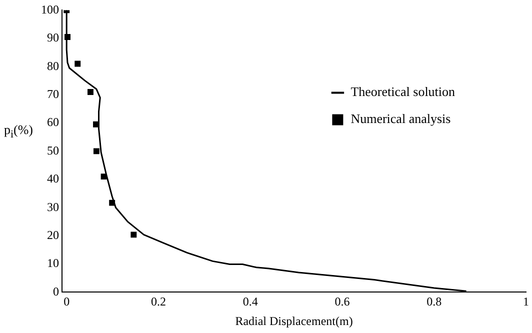  Describe the element at coordinates (53, 93) in the screenshot. I see `y-tick-label: 70` at that location.